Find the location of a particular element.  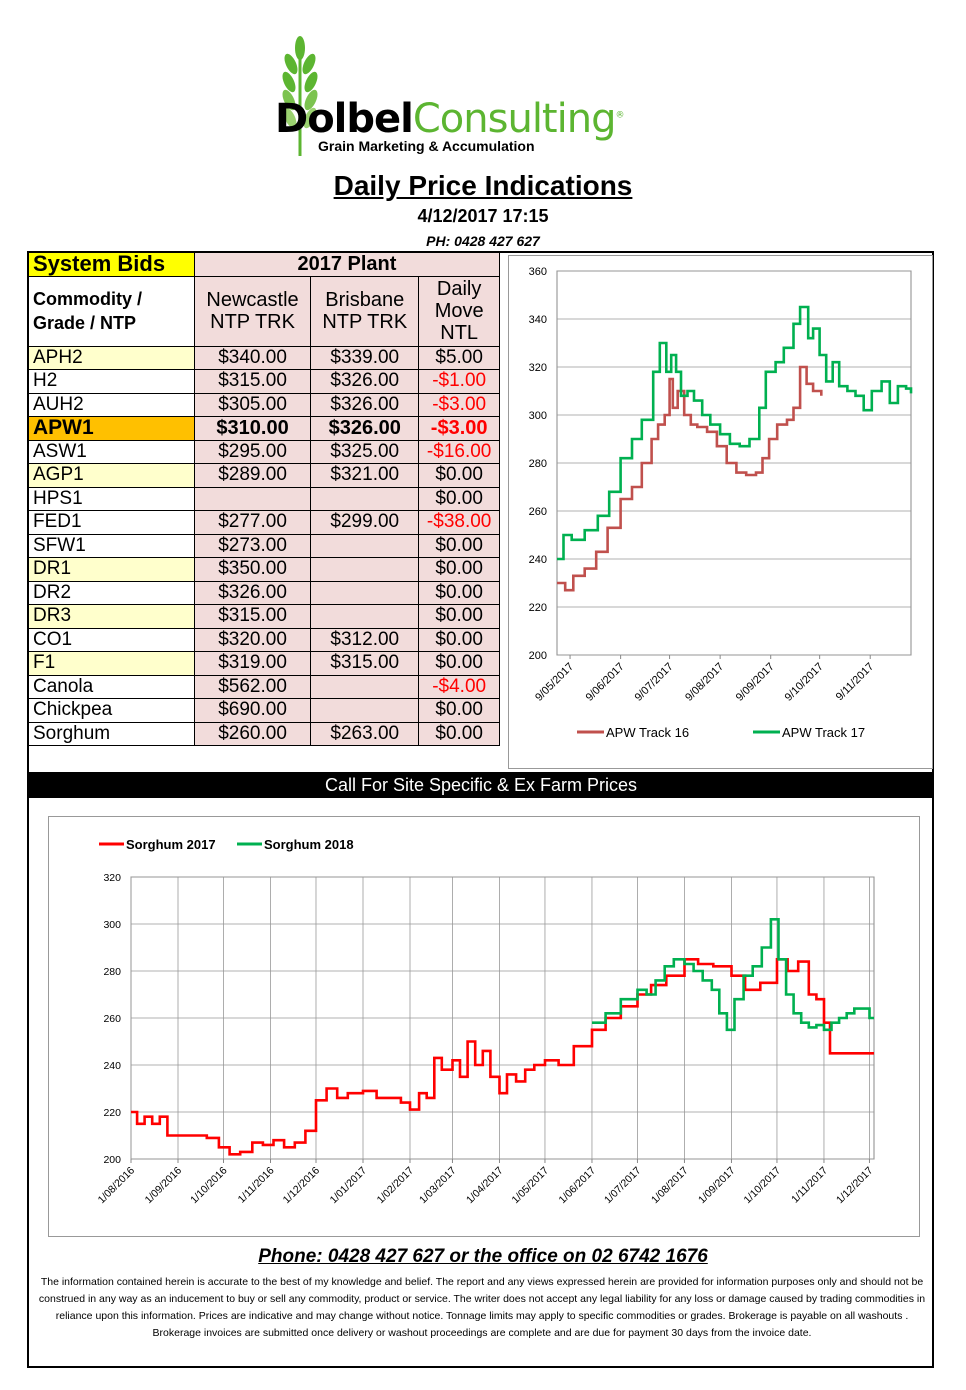

table-row: Chickpea $690.00 $0.00 is located at coordinates (264, 710).